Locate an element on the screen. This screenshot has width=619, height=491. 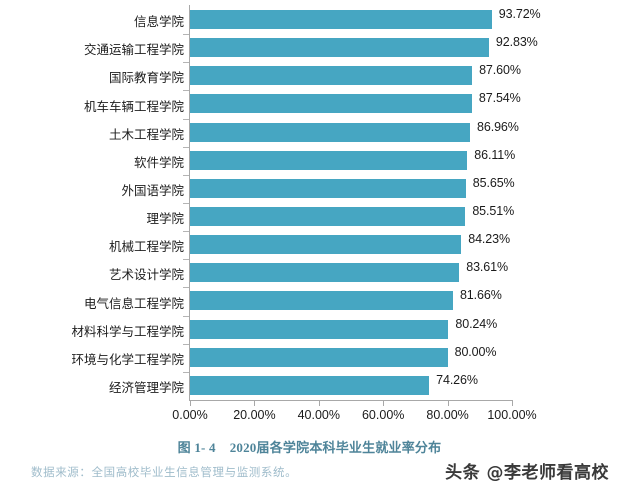
category-label: 外国语学院 is located at coordinates (152, 190).